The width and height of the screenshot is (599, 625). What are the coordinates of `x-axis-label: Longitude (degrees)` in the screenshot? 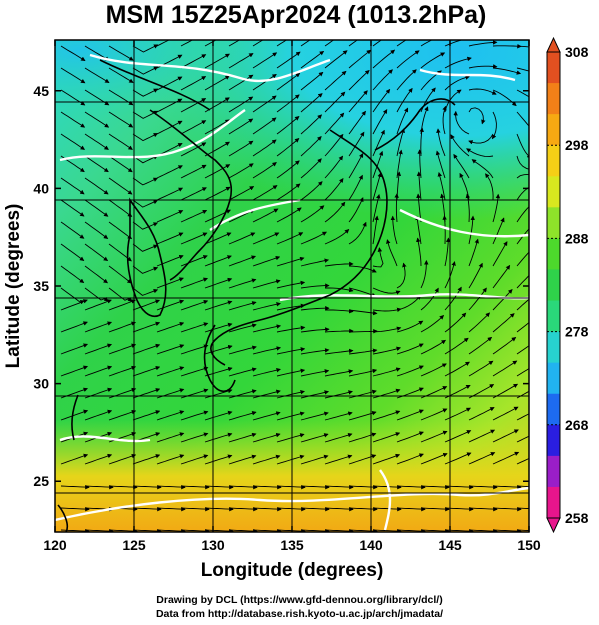 It's located at (292, 570).